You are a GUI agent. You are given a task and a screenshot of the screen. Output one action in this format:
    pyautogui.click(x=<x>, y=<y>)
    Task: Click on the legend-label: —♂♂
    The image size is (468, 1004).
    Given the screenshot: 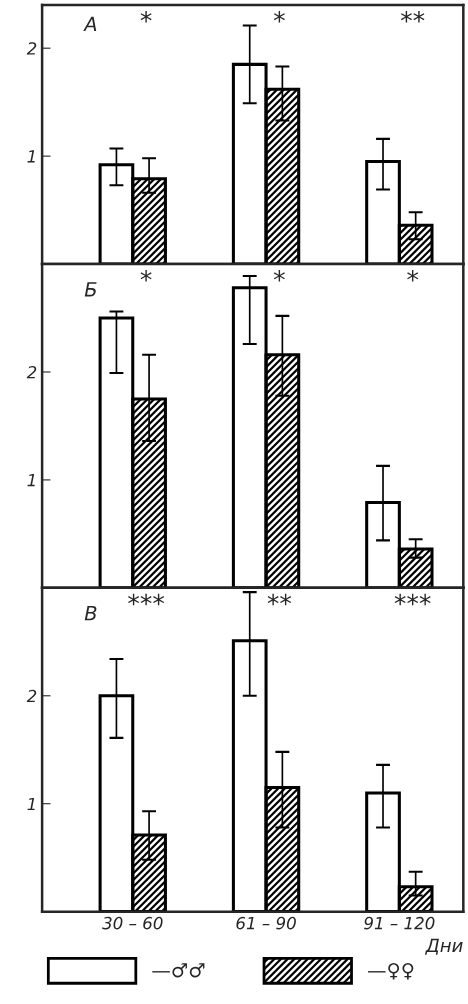 What is the action you would take?
    pyautogui.click(x=178, y=970)
    